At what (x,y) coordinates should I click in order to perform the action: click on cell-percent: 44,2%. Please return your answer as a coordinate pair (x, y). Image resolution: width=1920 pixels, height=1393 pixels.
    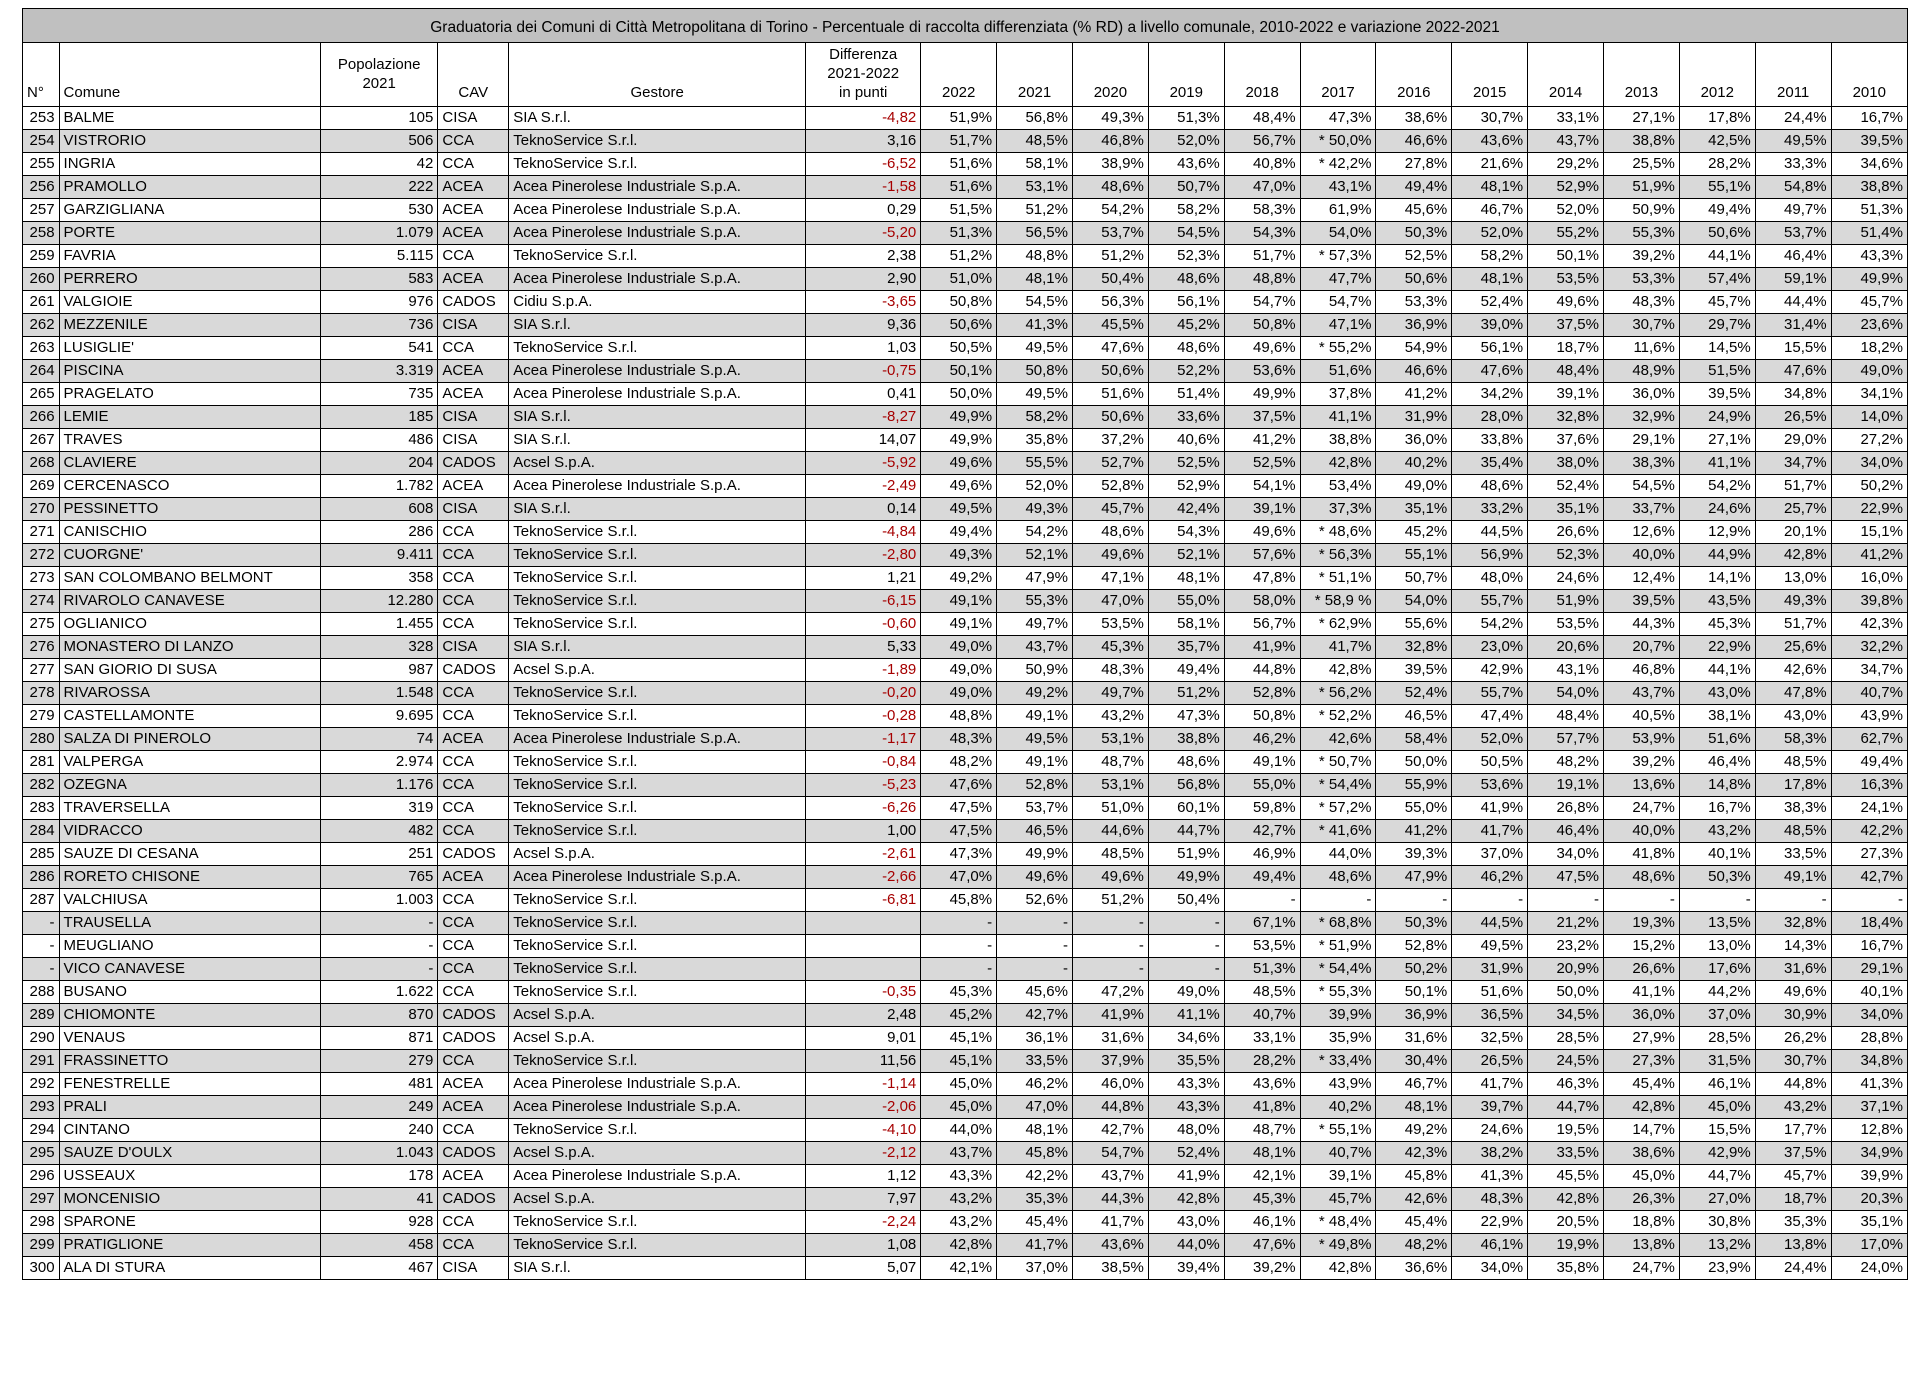
    Looking at the image, I should click on (1717, 992).